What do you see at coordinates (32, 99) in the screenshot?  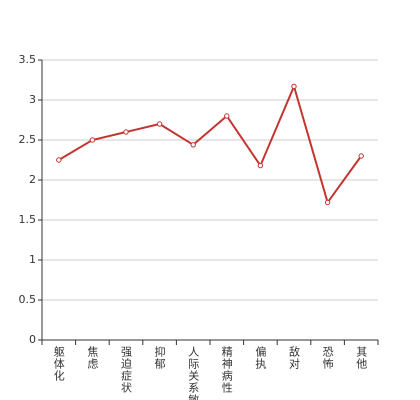 I see `y-tick-label: 3` at bounding box center [32, 99].